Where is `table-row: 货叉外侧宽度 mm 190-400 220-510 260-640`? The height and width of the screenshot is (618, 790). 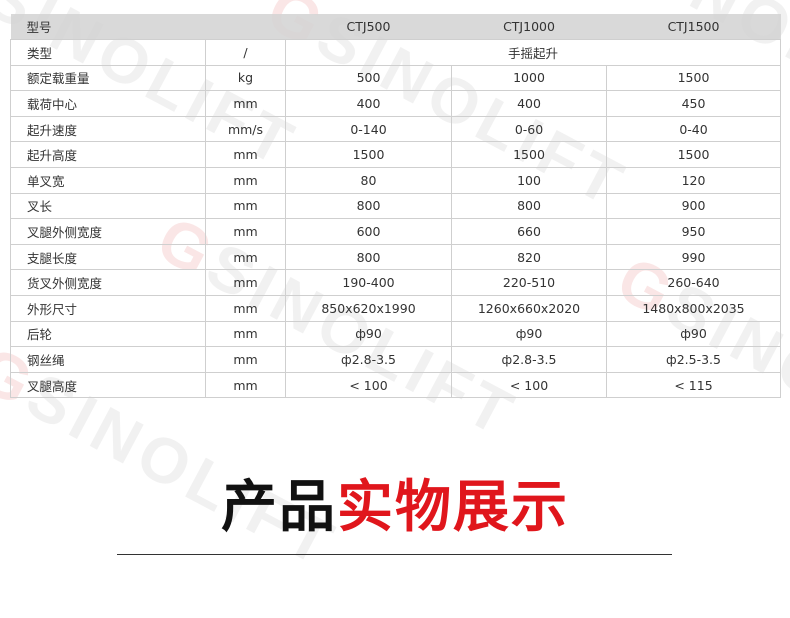 table-row: 货叉外侧宽度 mm 190-400 220-510 260-640 is located at coordinates (395, 282).